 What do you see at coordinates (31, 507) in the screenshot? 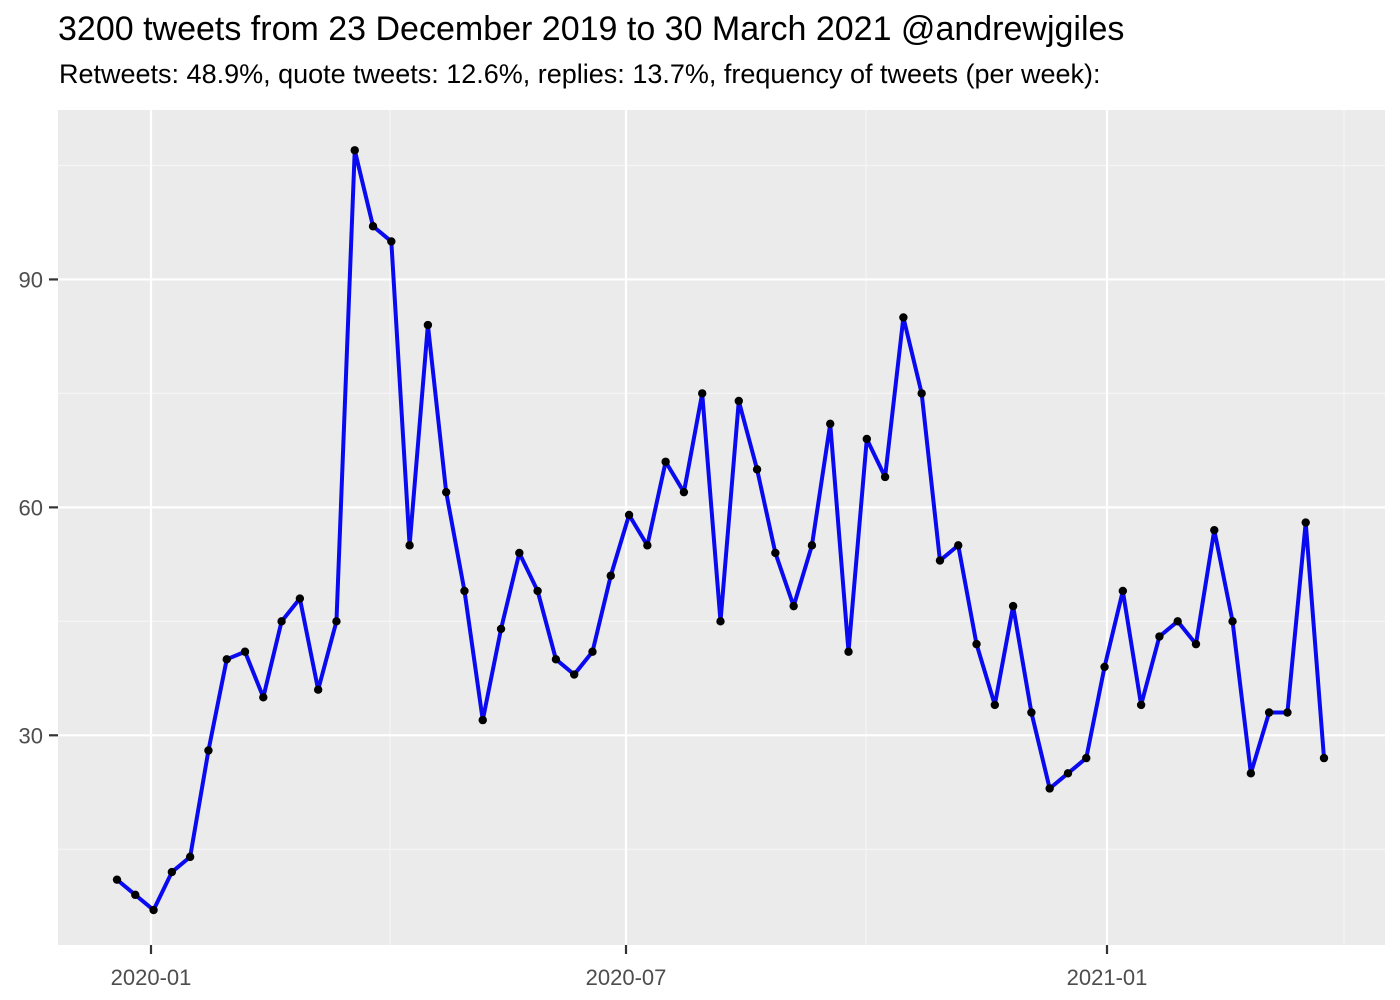
I see `y-tick-label: 60` at bounding box center [31, 507].